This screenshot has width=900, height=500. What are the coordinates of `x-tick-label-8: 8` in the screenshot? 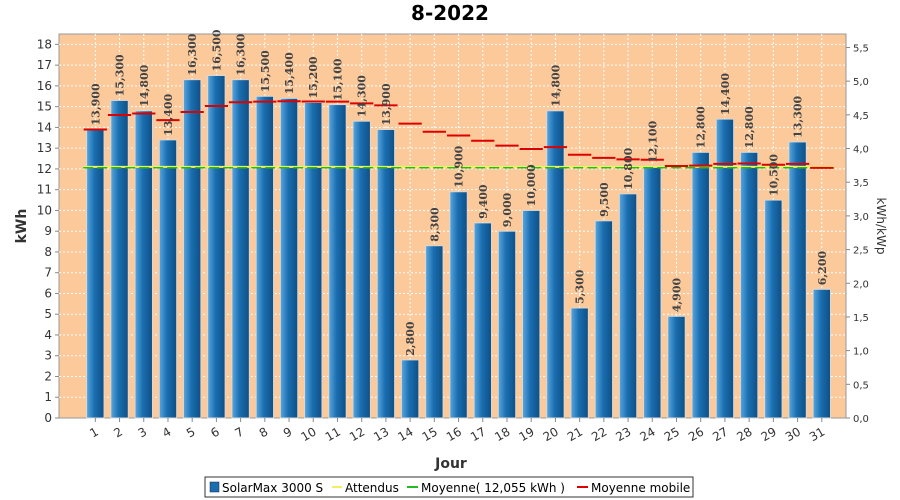 It's located at (264, 432).